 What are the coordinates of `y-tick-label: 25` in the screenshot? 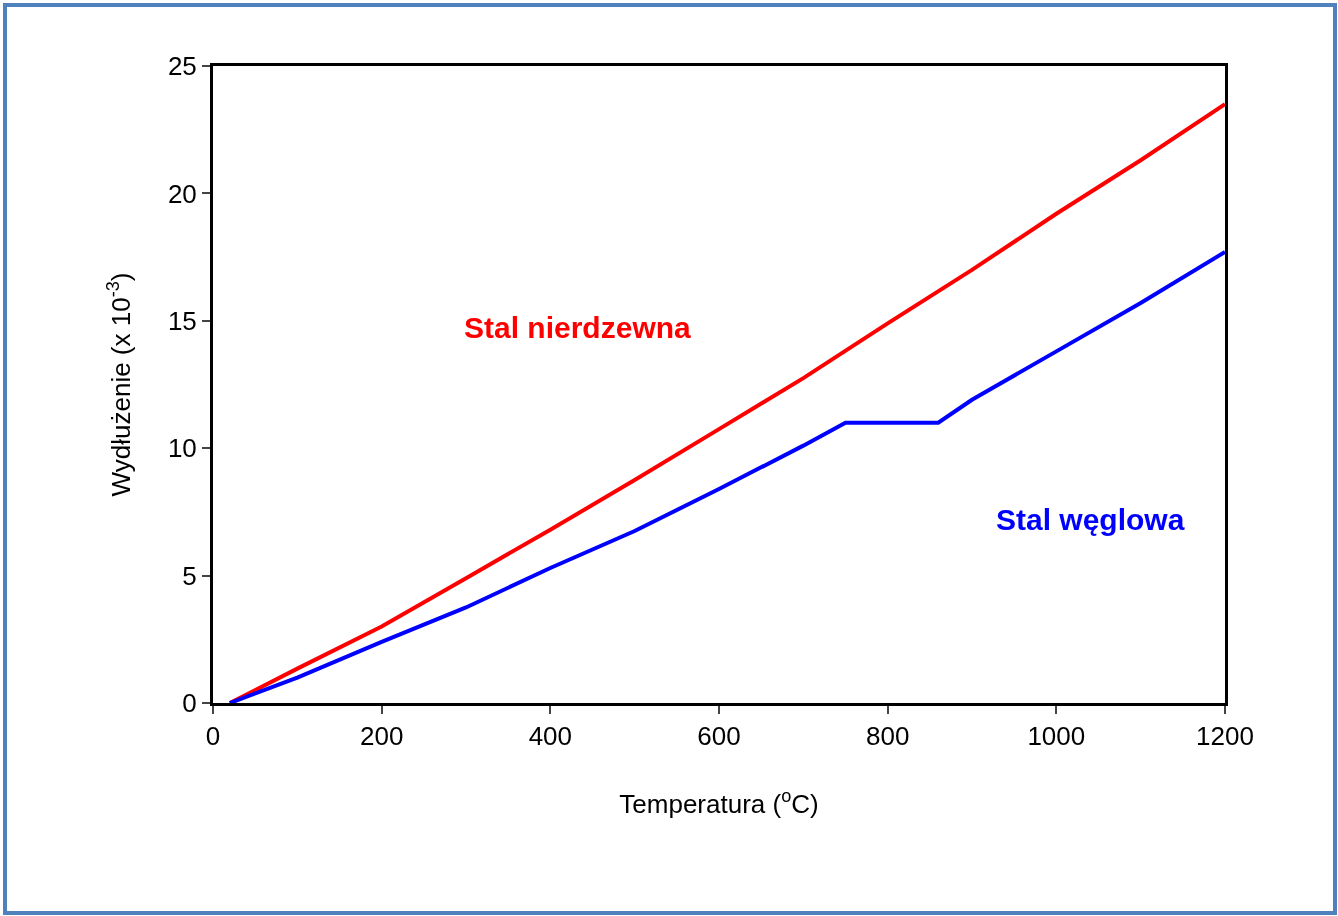 It's located at (182, 66).